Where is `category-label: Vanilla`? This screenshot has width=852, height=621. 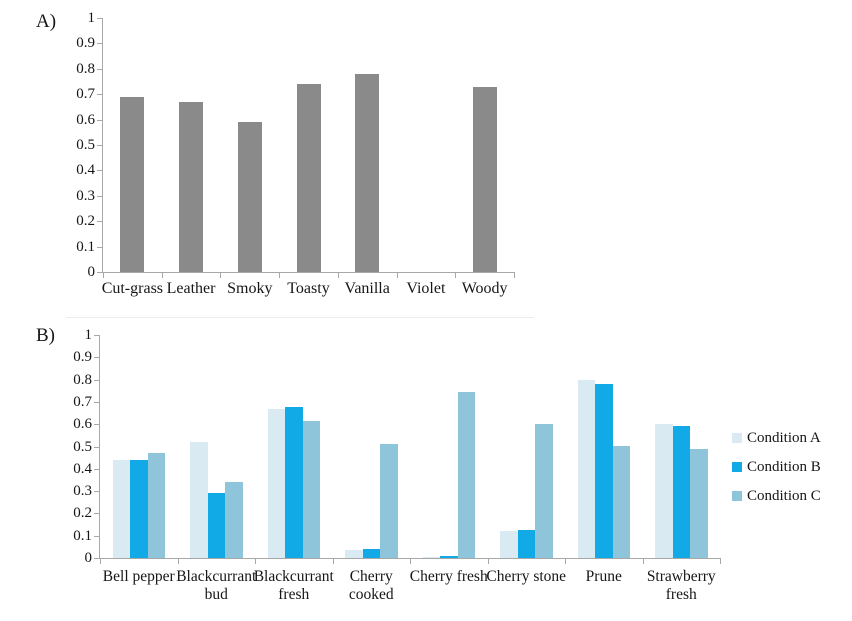
category-label: Vanilla is located at coordinates (367, 288).